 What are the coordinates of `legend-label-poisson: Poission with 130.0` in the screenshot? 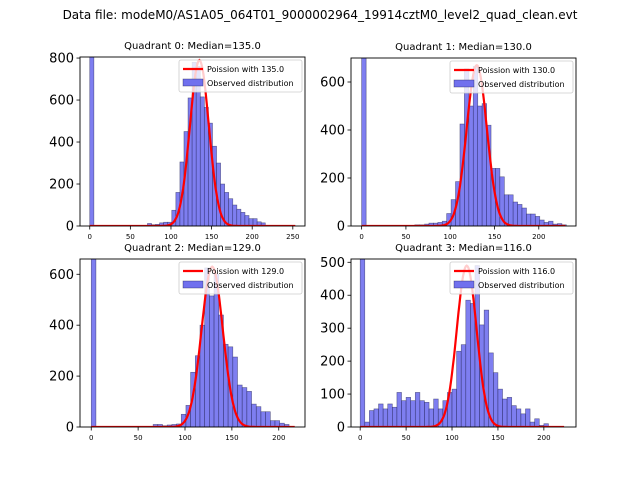 It's located at (516, 70).